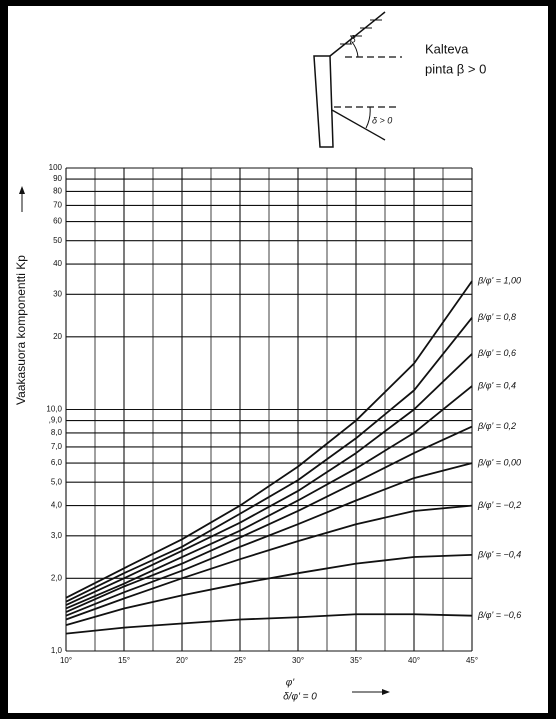 Image resolution: width=556 pixels, height=719 pixels. What do you see at coordinates (357, 34) in the screenshot?
I see `slope` at bounding box center [357, 34].